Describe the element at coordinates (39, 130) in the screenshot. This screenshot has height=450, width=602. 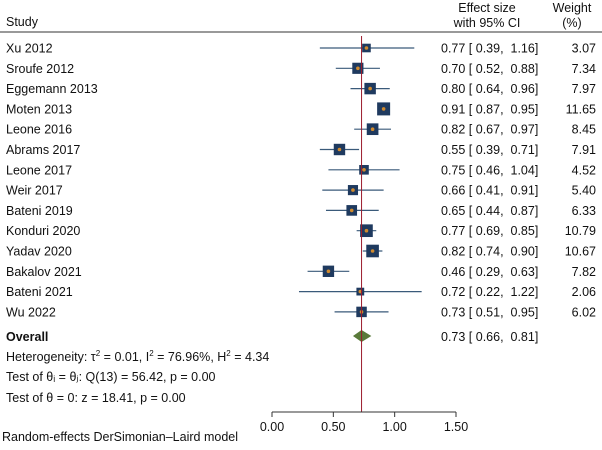
I see `study-label: Leone 2016` at that location.